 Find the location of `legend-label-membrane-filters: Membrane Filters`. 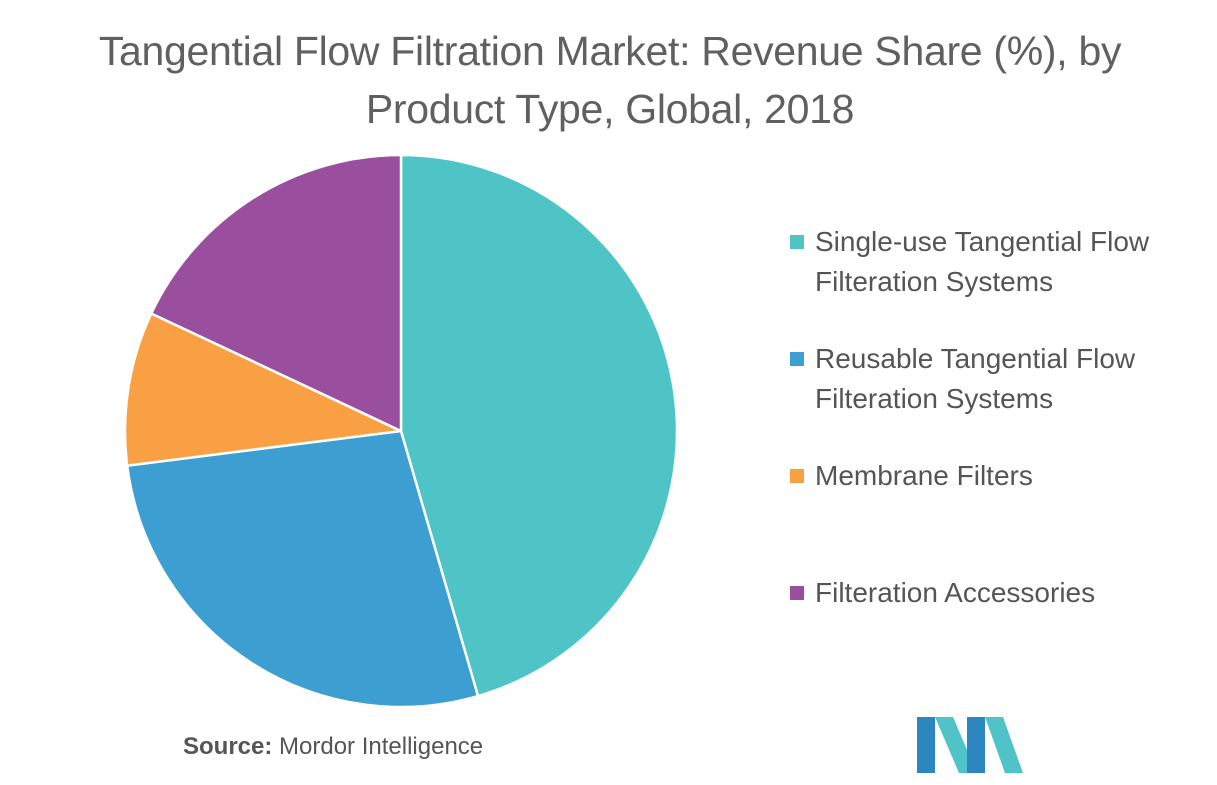

legend-label-membrane-filters: Membrane Filters is located at coordinates (924, 475).